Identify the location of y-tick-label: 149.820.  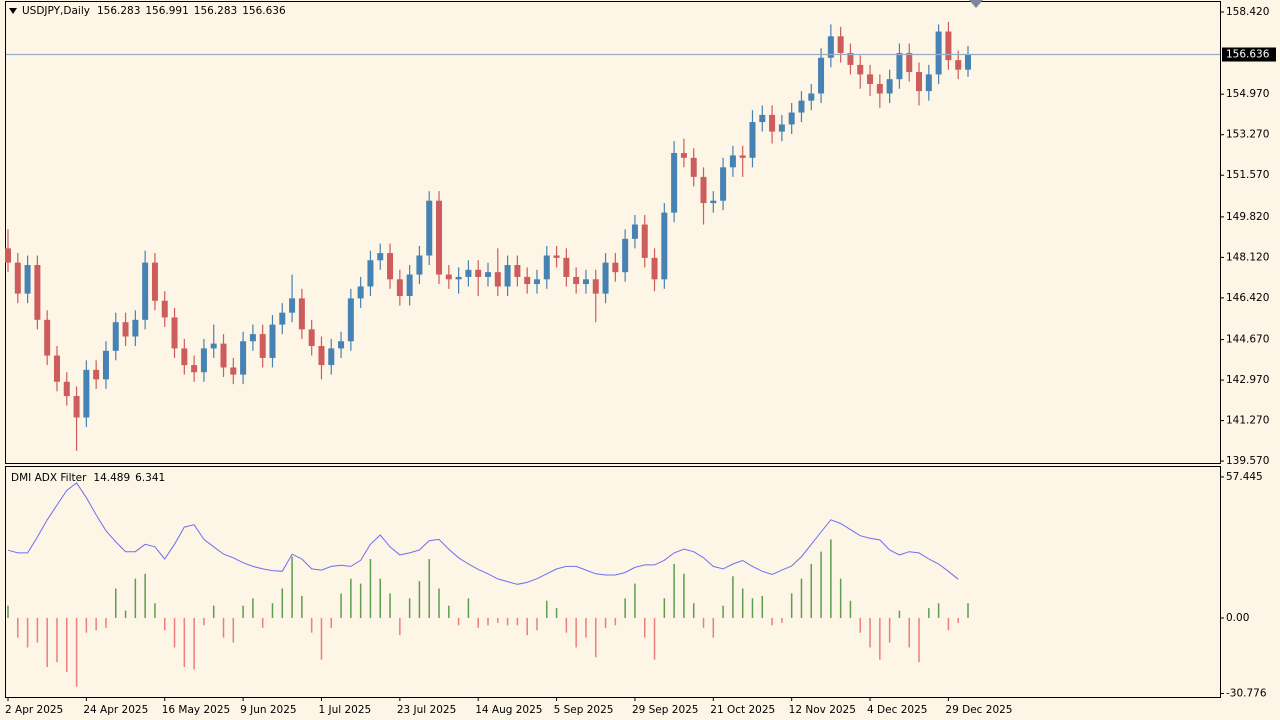
(1247, 217).